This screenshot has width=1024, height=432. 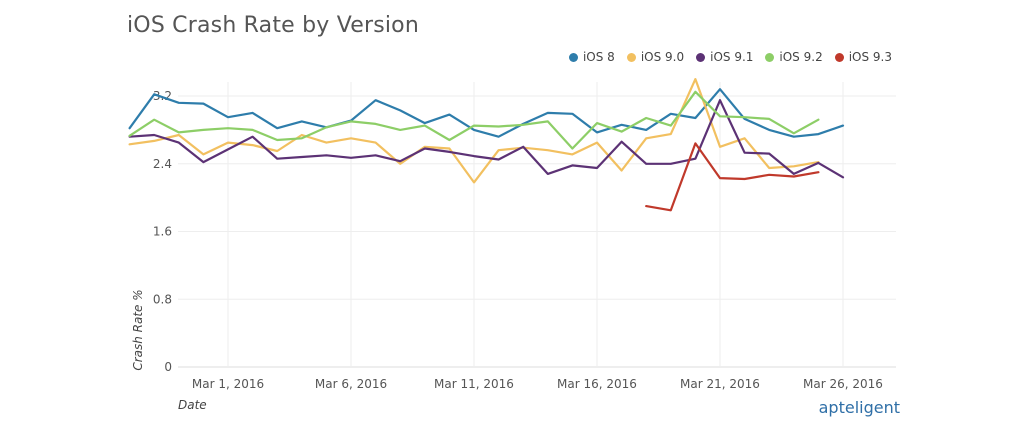 I want to click on x-axis-title: Date, so click(x=192, y=405).